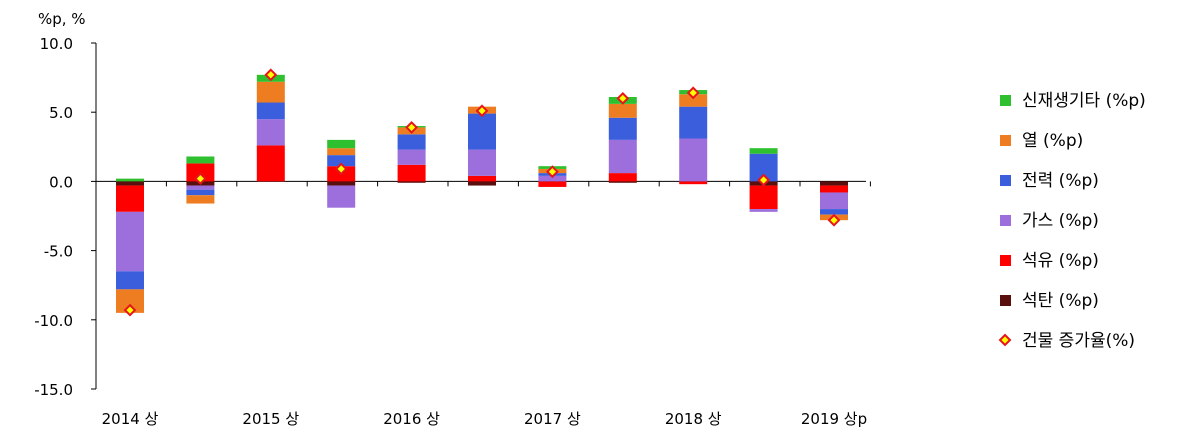 The width and height of the screenshot is (1200, 445). Describe the element at coordinates (53, 321) in the screenshot. I see `y-tick-label: -10.0` at that location.